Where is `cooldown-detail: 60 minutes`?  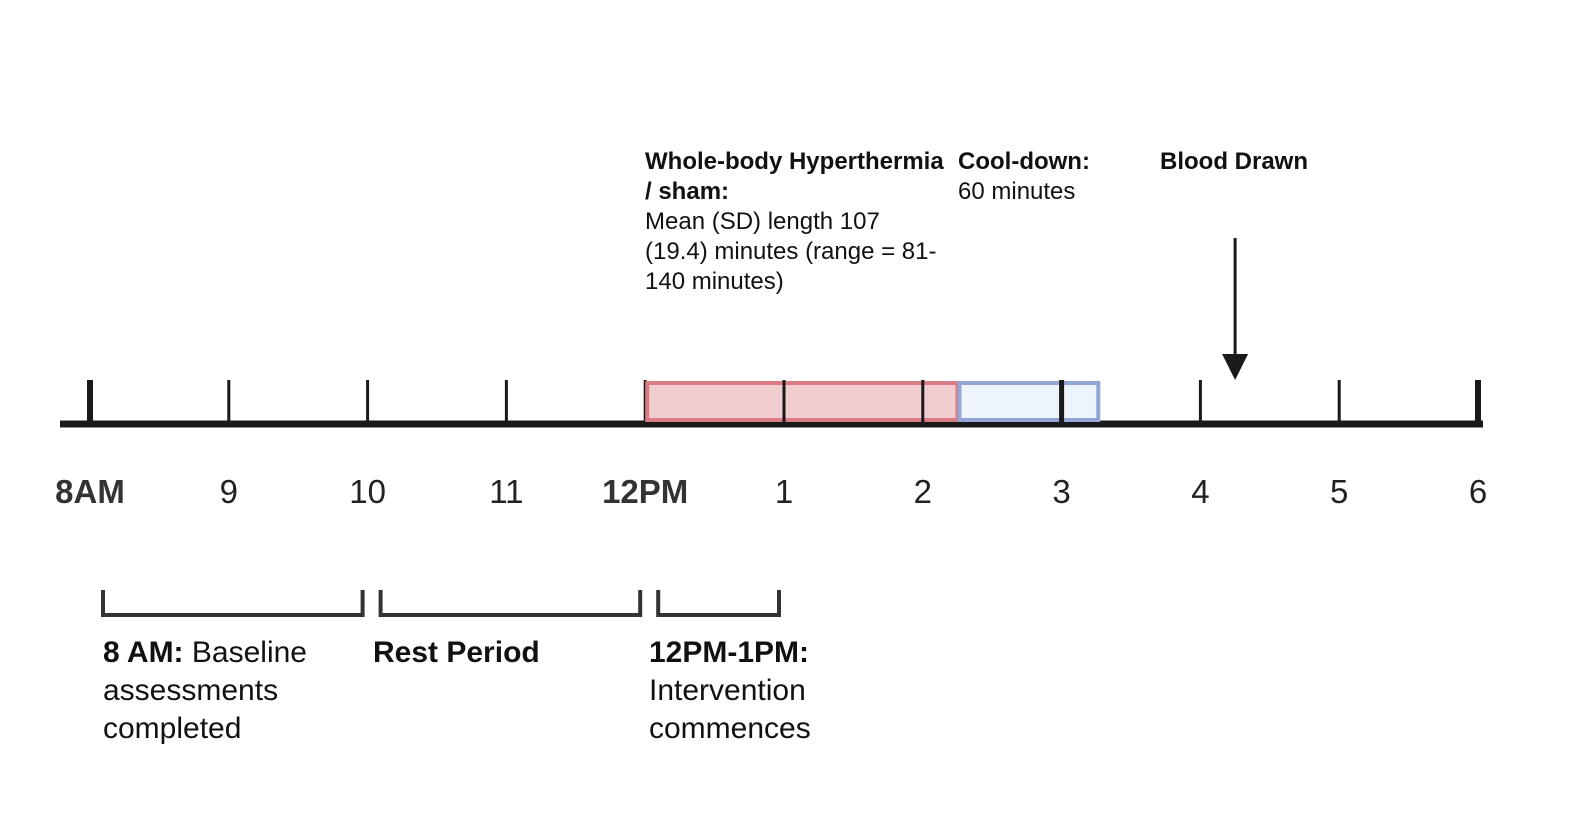
cooldown-detail: 60 minutes is located at coordinates (1017, 191).